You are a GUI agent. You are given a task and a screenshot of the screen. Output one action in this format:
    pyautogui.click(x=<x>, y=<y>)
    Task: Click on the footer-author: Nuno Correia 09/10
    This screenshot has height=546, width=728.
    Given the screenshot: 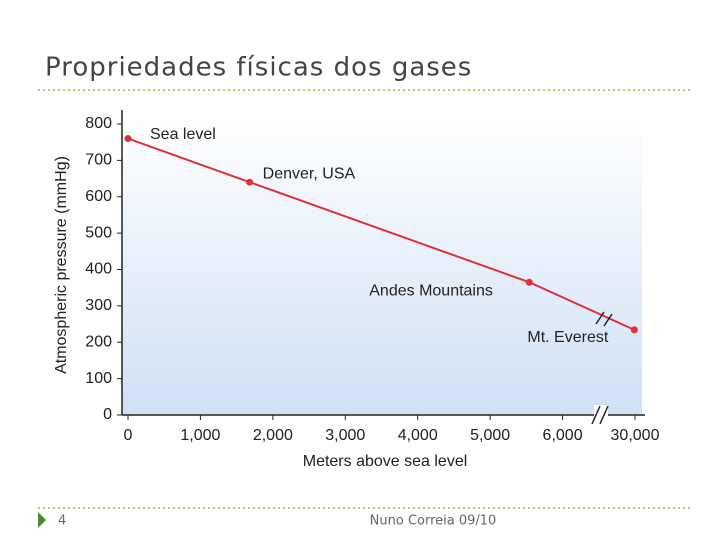 What is the action you would take?
    pyautogui.click(x=433, y=521)
    